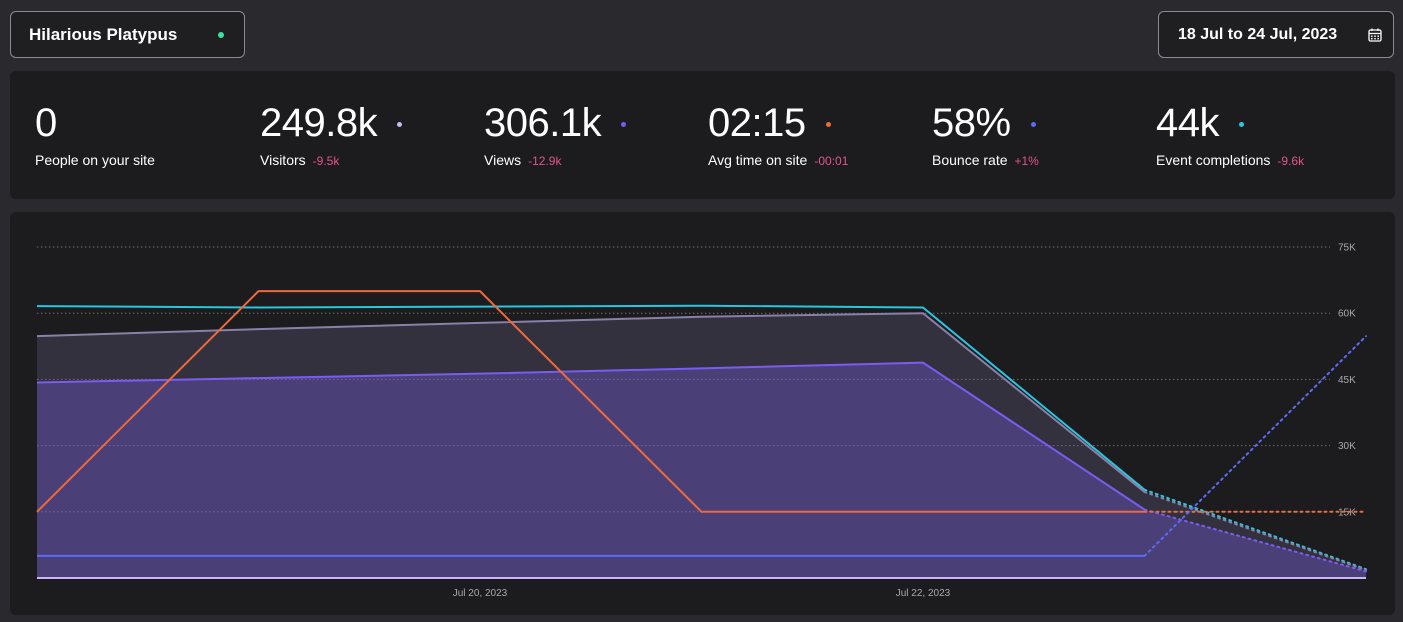  What do you see at coordinates (545, 161) in the screenshot?
I see `stat-delta: -12.9k` at bounding box center [545, 161].